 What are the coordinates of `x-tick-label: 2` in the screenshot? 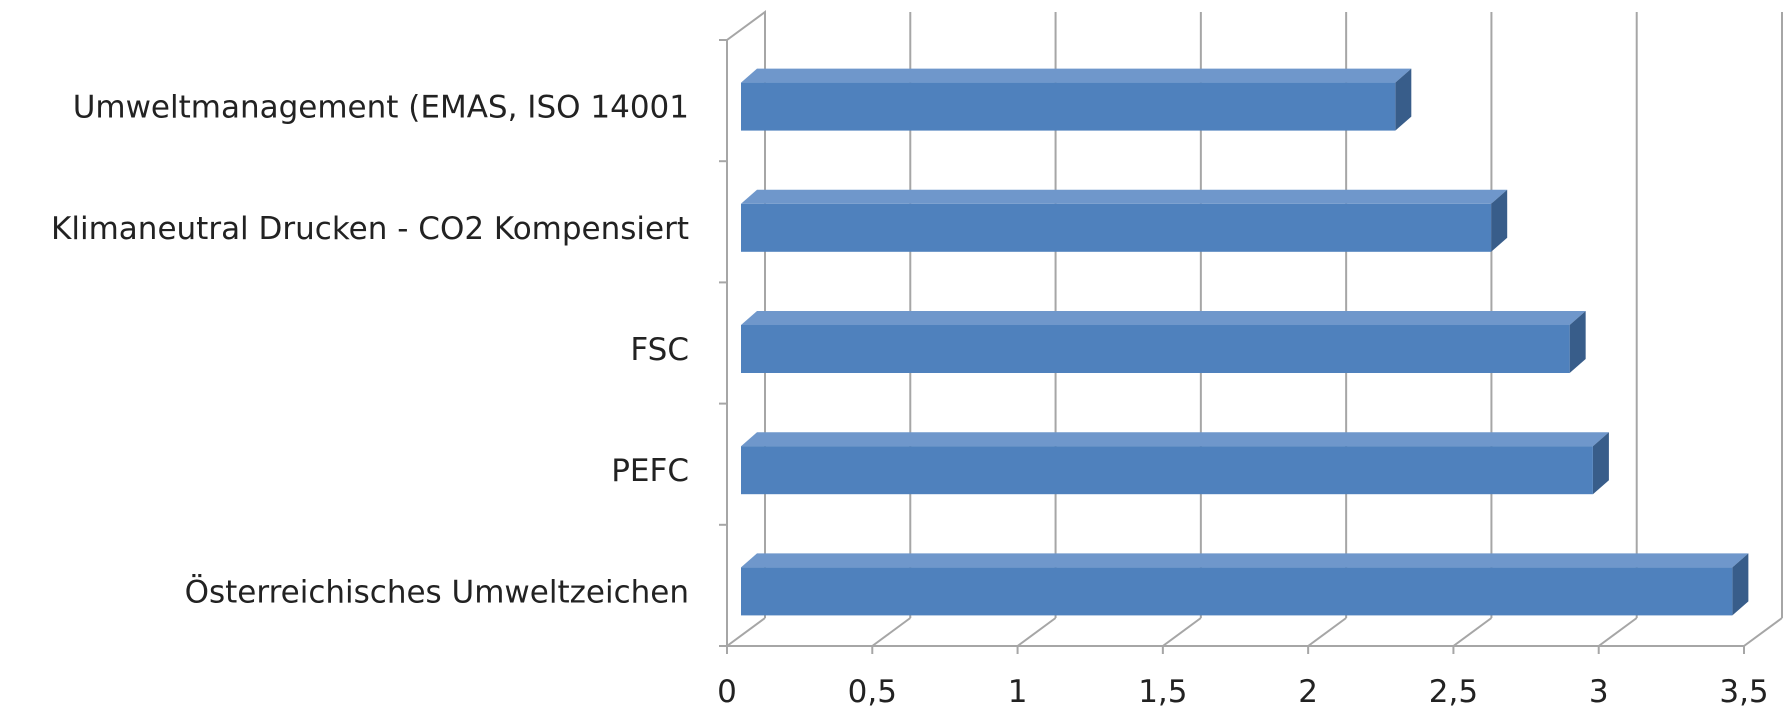 It's located at (1308, 692).